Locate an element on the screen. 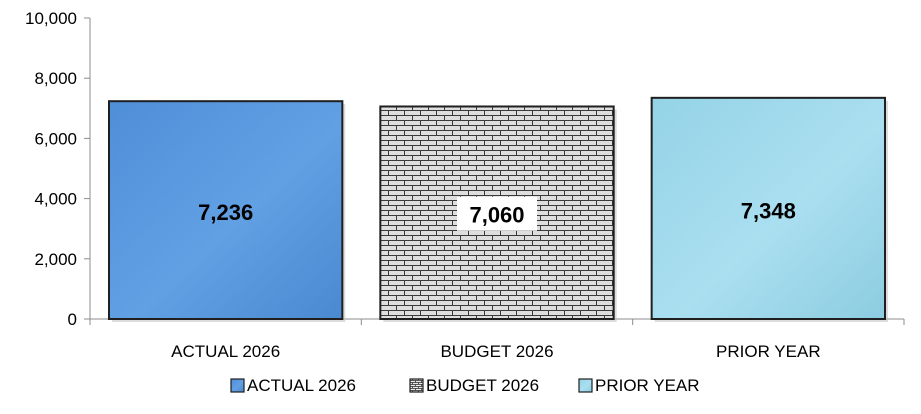 The image size is (921, 414). value-label: 7,060 is located at coordinates (496, 215).